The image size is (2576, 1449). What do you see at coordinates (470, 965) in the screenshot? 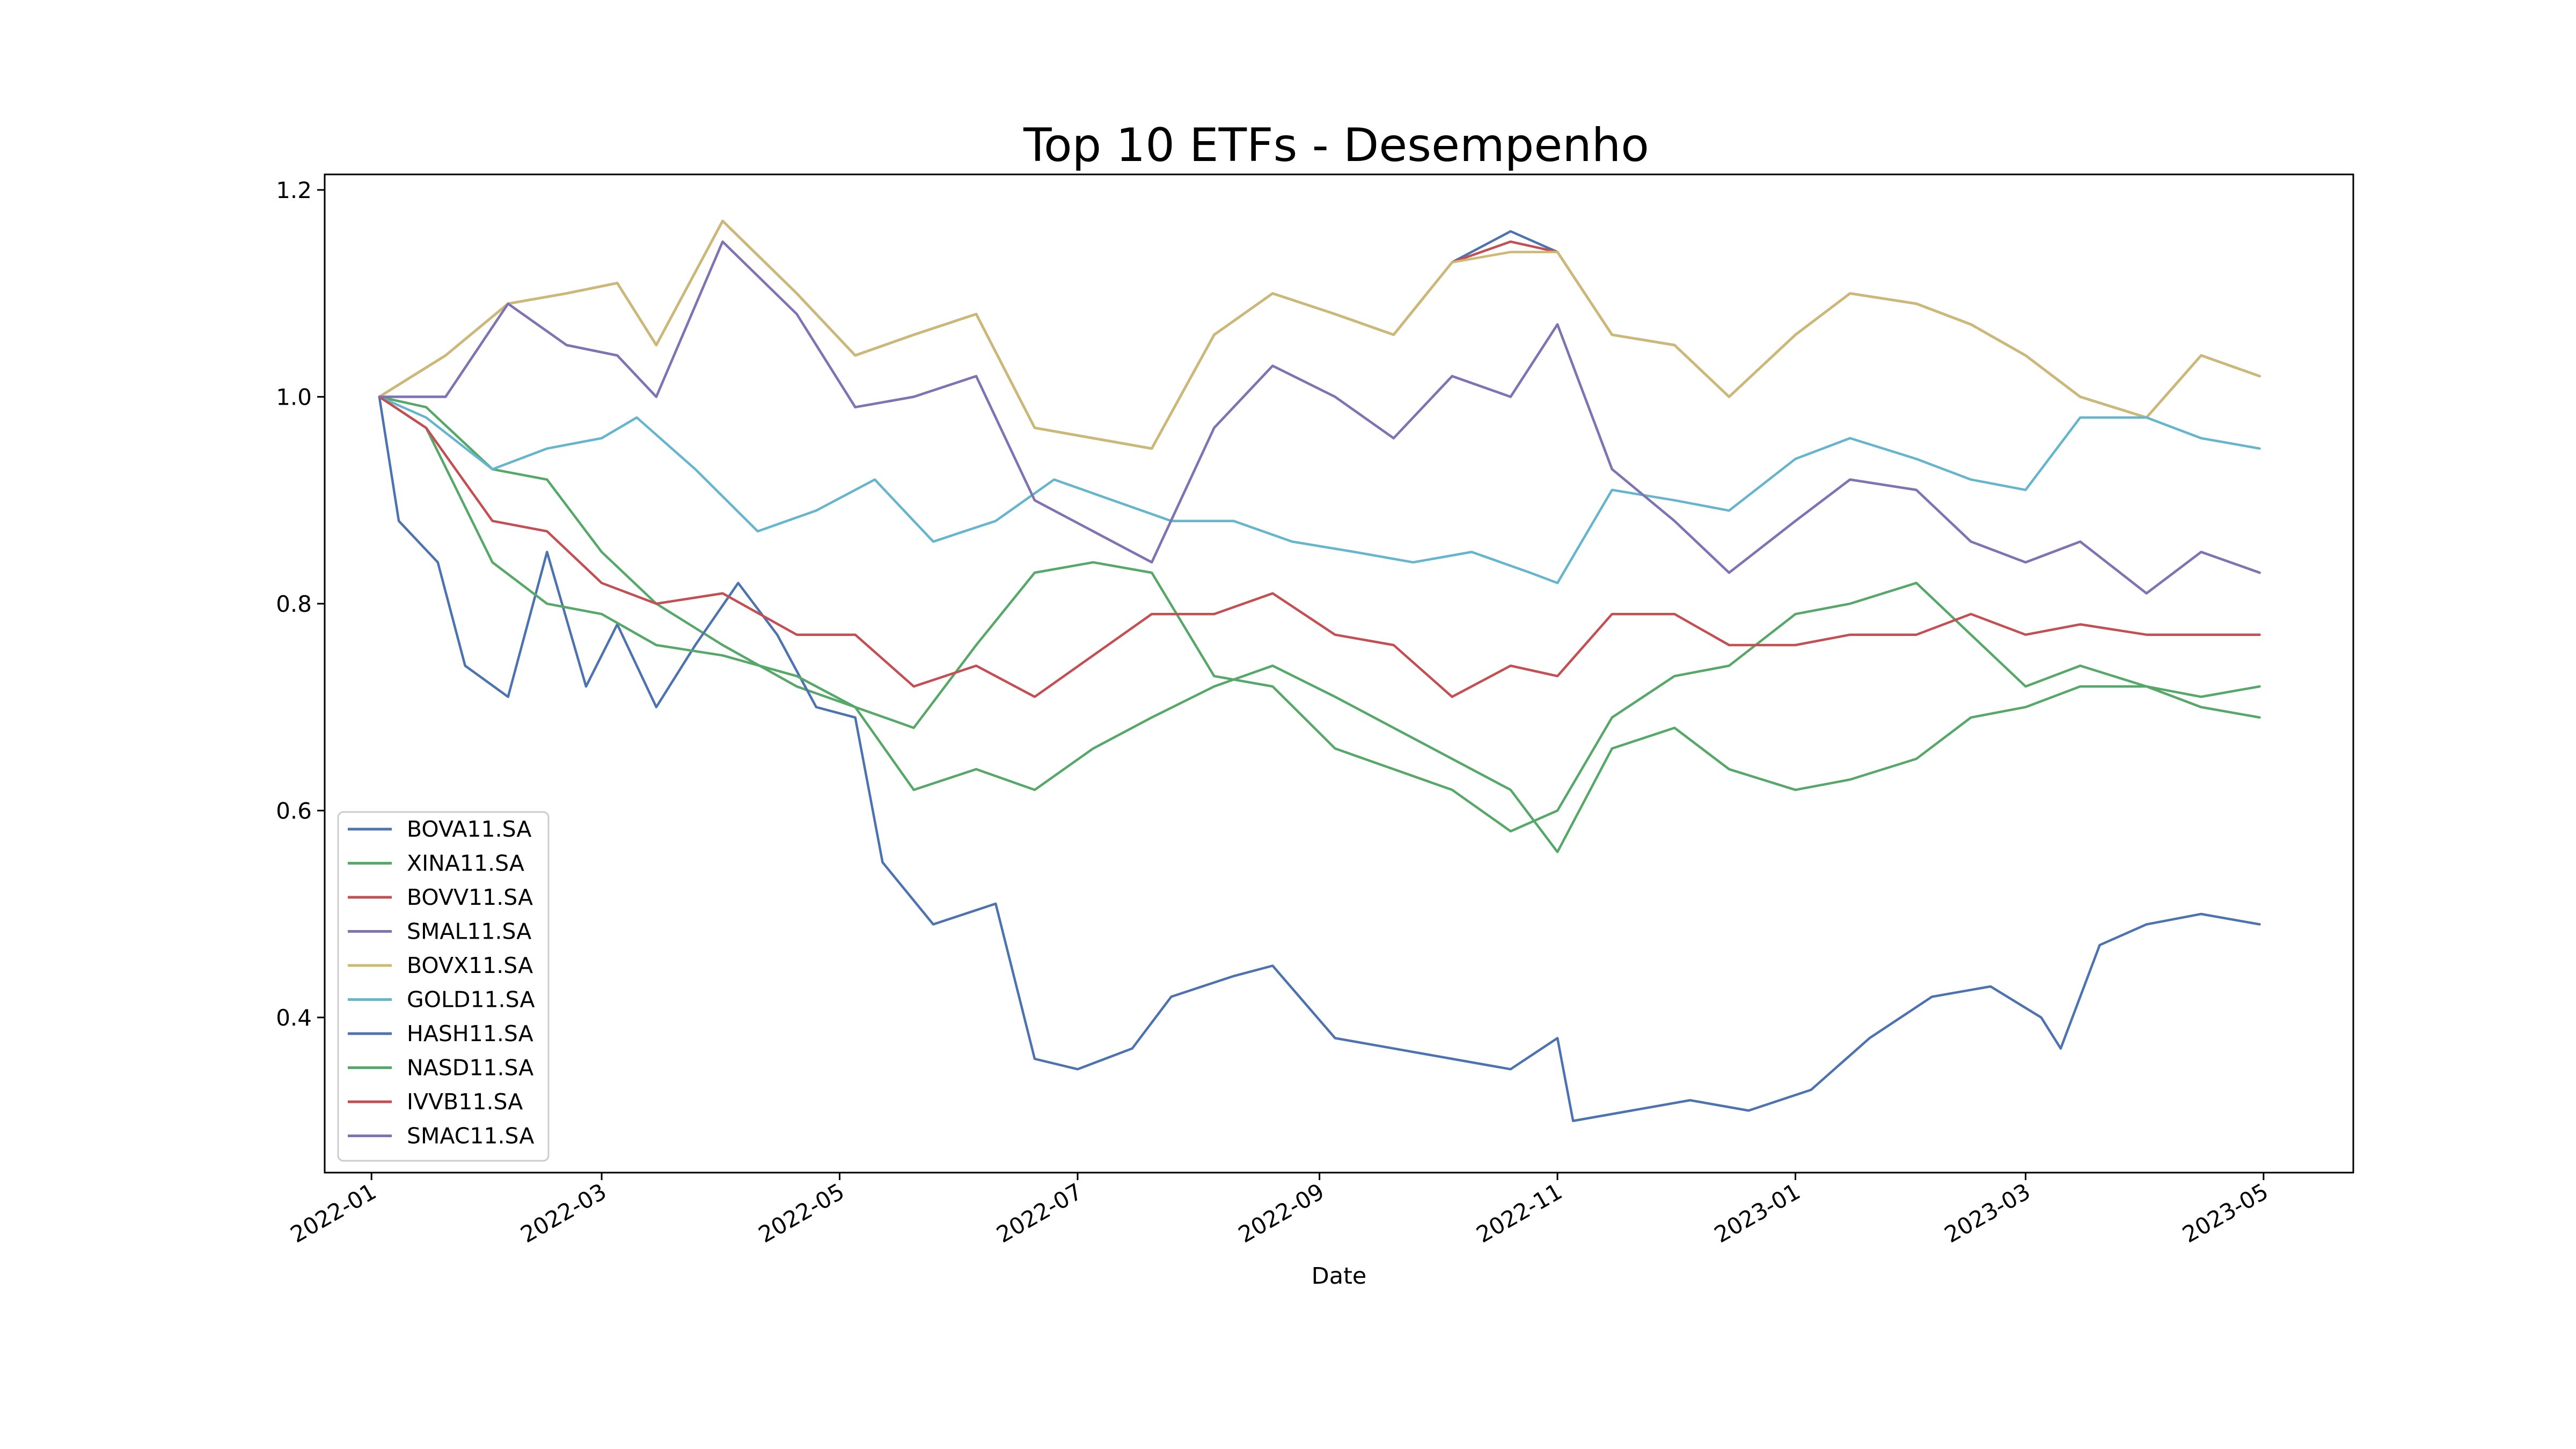
I see `legend-label: BOVX11.SA` at bounding box center [470, 965].